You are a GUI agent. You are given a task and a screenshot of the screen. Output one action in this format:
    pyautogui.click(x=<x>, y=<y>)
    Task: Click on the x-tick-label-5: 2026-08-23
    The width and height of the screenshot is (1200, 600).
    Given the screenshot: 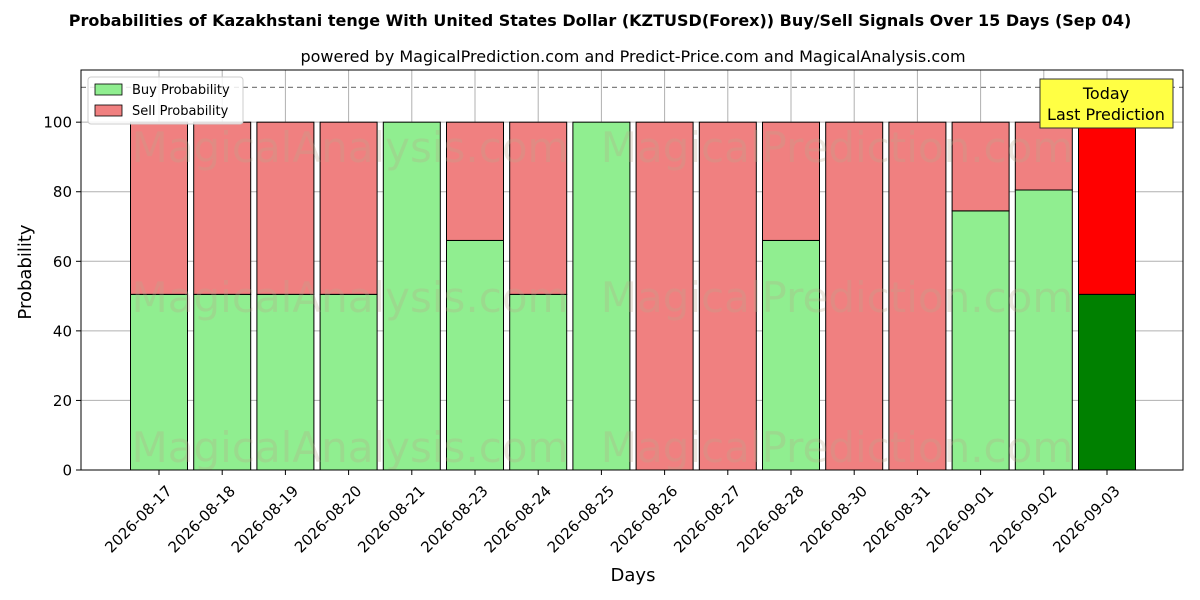 What is the action you would take?
    pyautogui.click(x=454, y=519)
    